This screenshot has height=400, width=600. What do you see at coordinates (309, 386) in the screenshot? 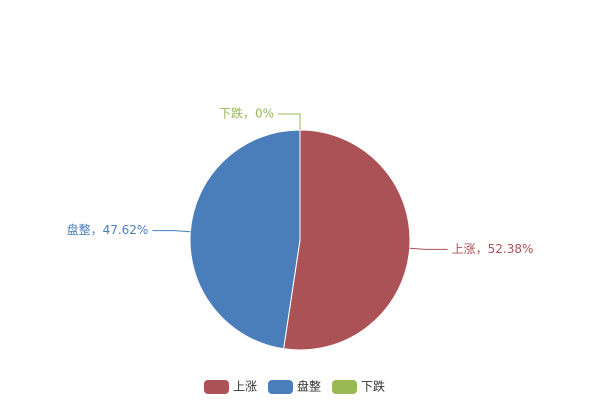
I see `legend-label: 盘整` at bounding box center [309, 386].